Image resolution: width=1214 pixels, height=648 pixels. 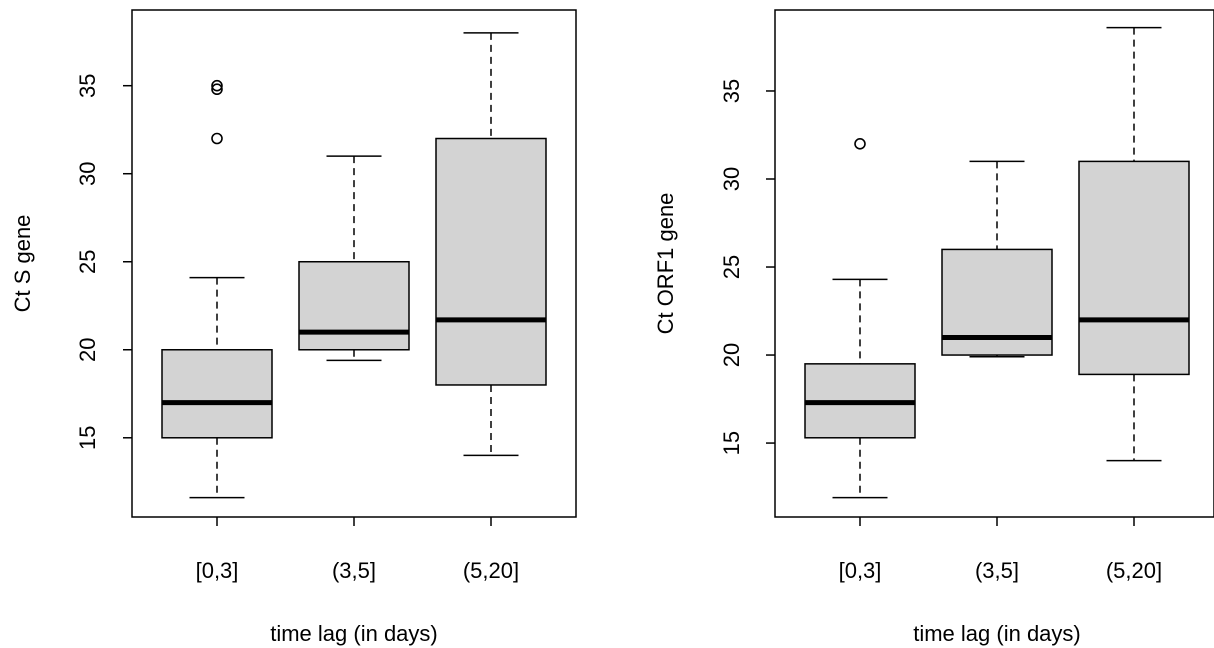 I want to click on y-axis-title: Ct ORF1 gene, so click(x=665, y=264).